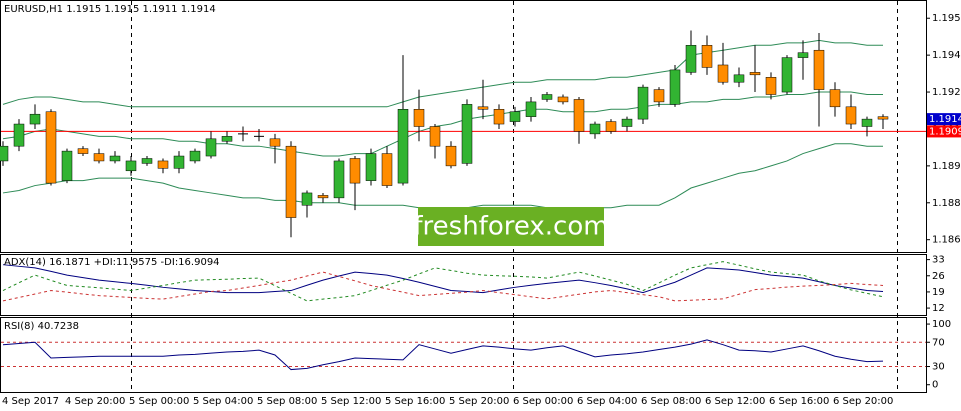  Describe the element at coordinates (112, 262) in the screenshot. I see `adx-title: ADX(14) 16.1871 +DI:11.9575 -DI:16.9094` at that location.